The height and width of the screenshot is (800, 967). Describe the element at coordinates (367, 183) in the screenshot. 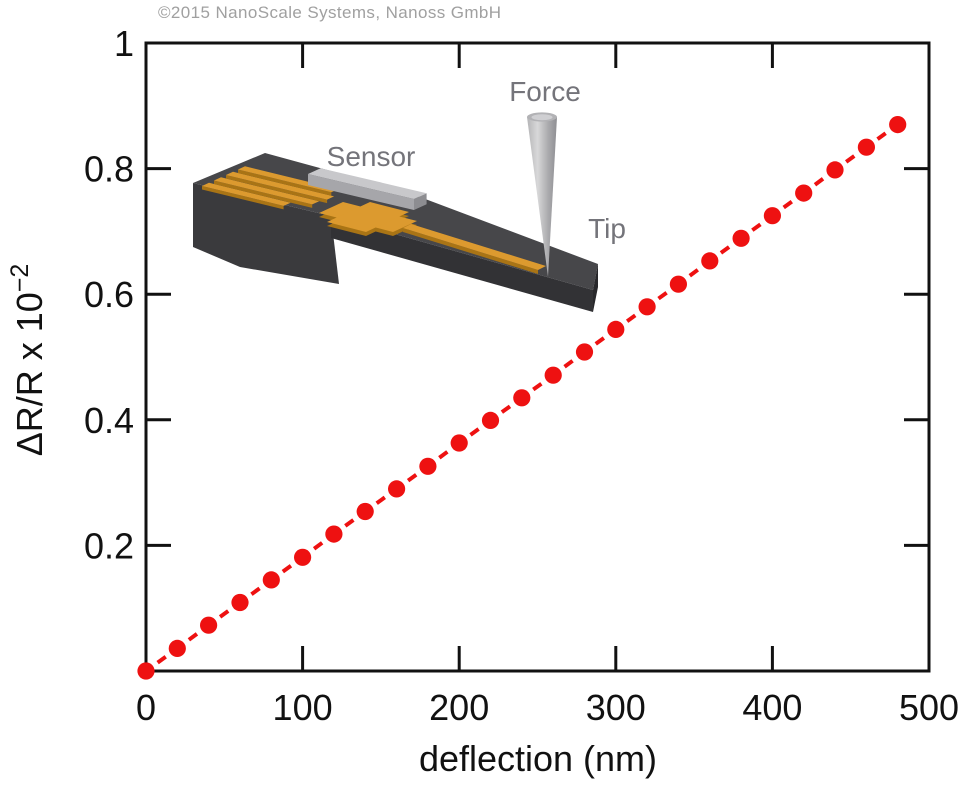

I see `sensor-bar-top-face` at that location.